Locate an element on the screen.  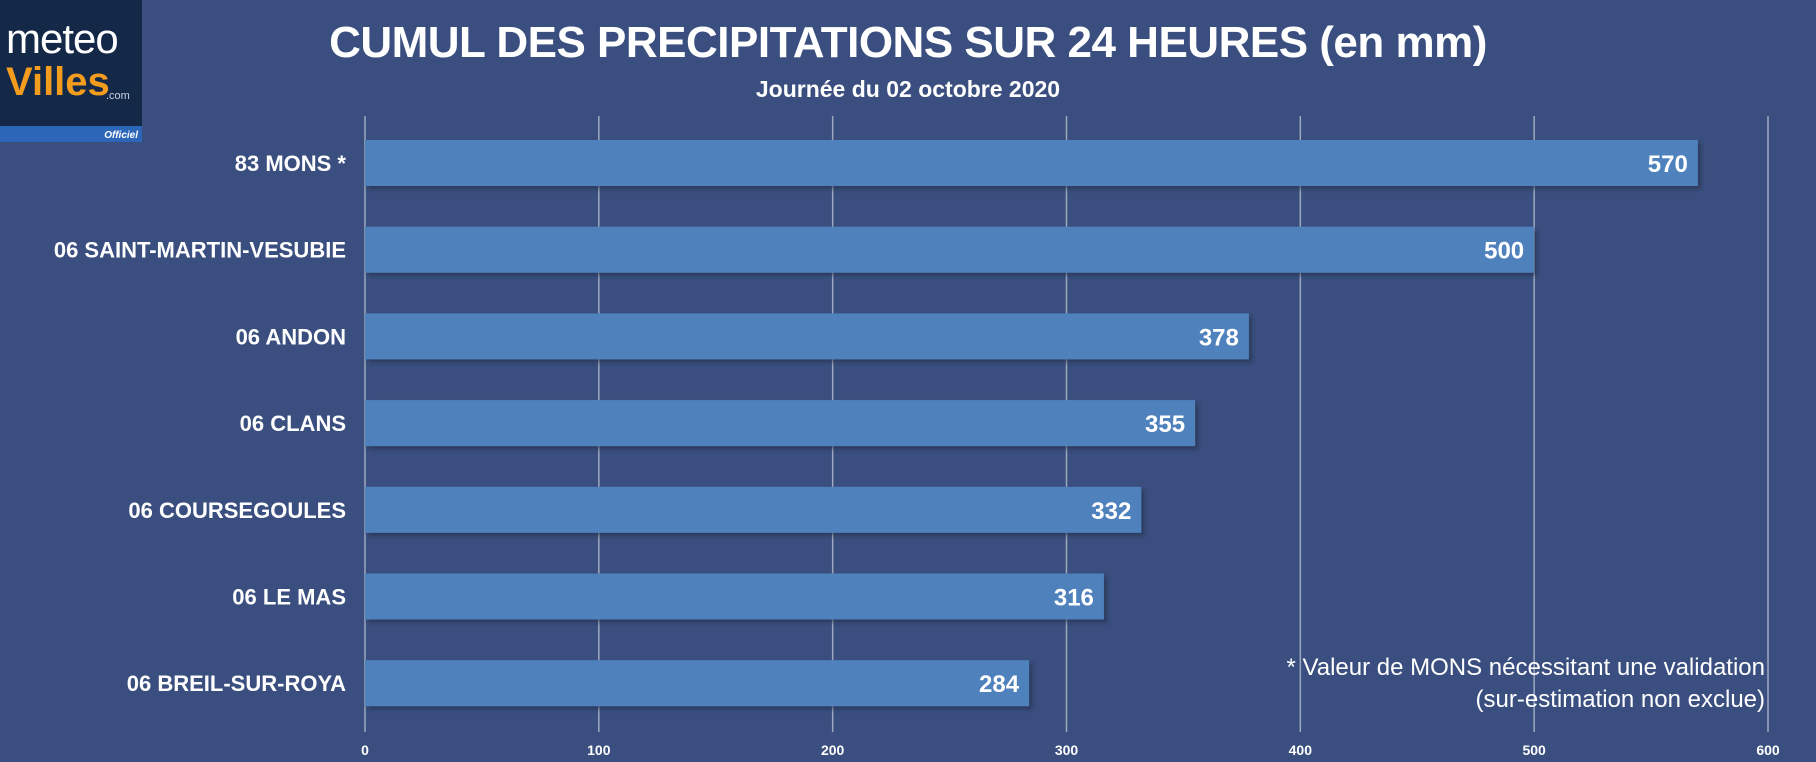
category-label: 06 LE MAS is located at coordinates (289, 597).